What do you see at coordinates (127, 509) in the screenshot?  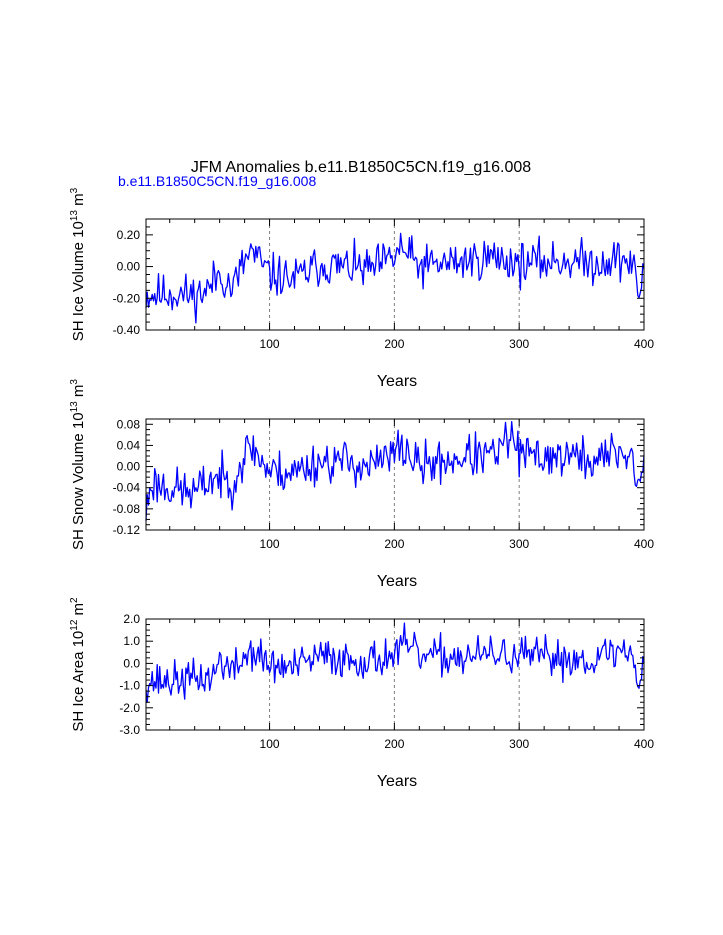 I see `y-tick-label: -0.08` at bounding box center [127, 509].